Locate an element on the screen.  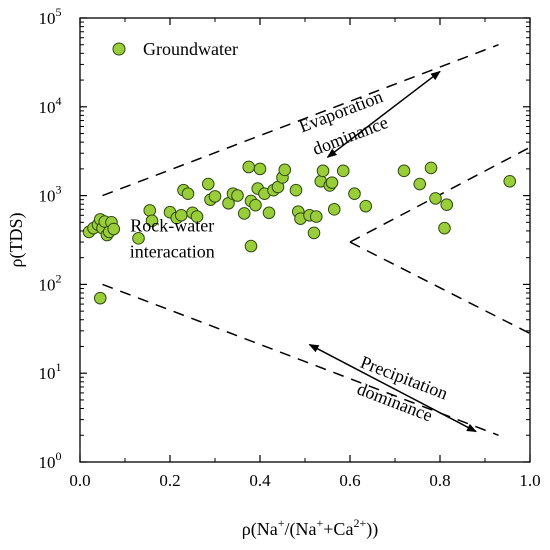
y-tick-label: 10³ is located at coordinates (50, 194).